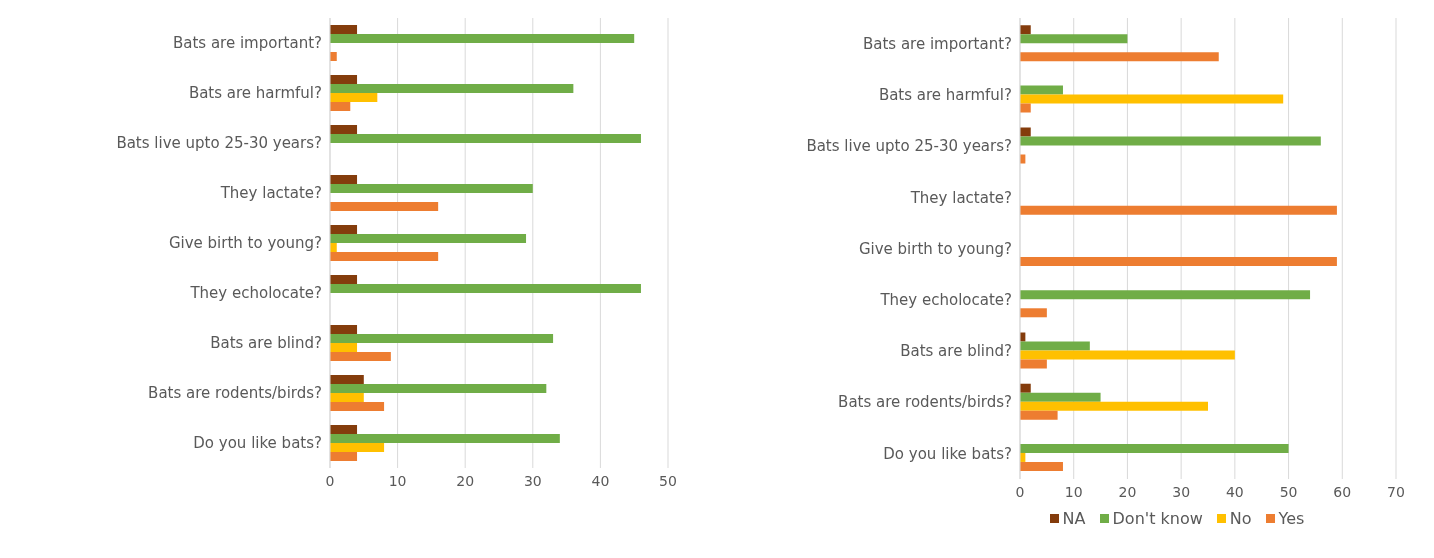 Image resolution: width=1434 pixels, height=558 pixels. I want to click on legend-label: No, so click(1240, 518).